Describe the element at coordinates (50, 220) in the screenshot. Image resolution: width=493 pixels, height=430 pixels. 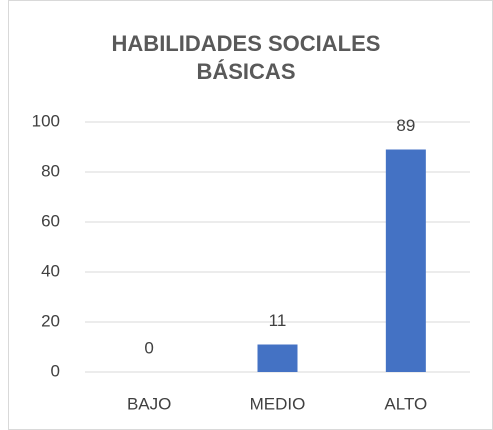
I see `y-tick-label: 60` at that location.